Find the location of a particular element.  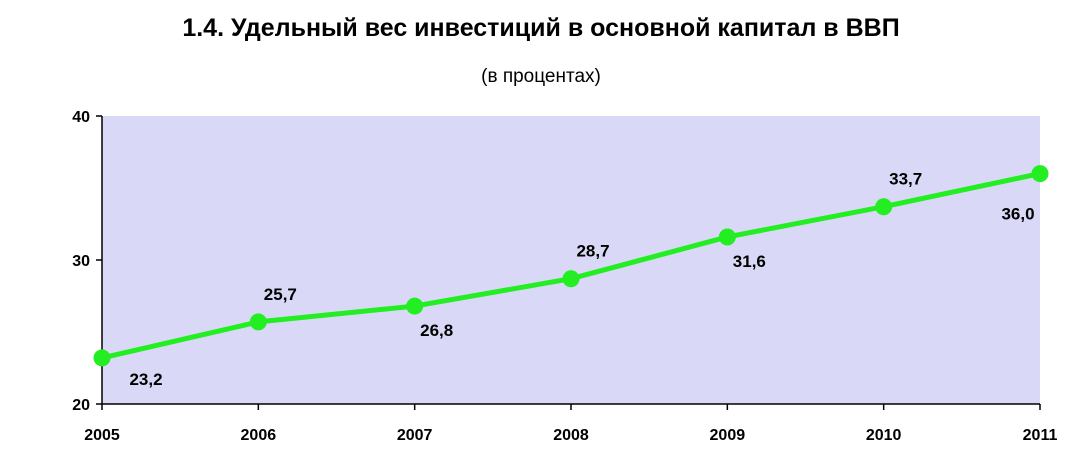

data-label: 25,7 is located at coordinates (280, 294).